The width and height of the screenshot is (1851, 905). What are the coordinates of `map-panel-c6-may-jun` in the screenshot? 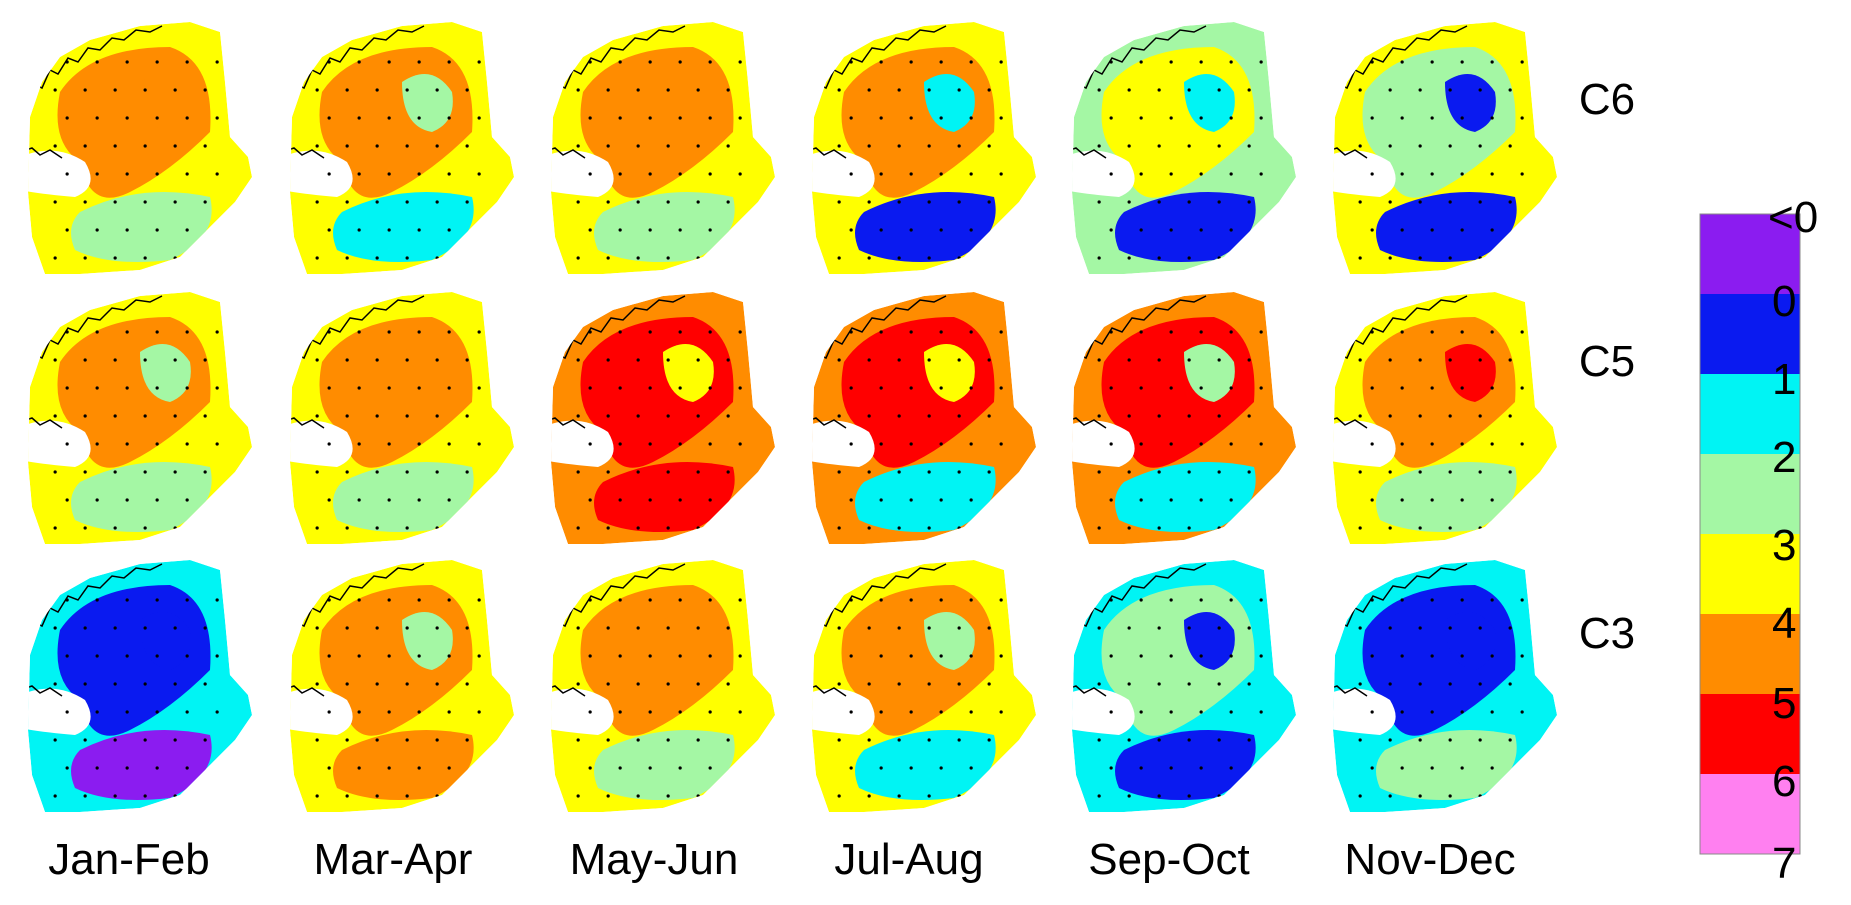 It's located at (663, 148).